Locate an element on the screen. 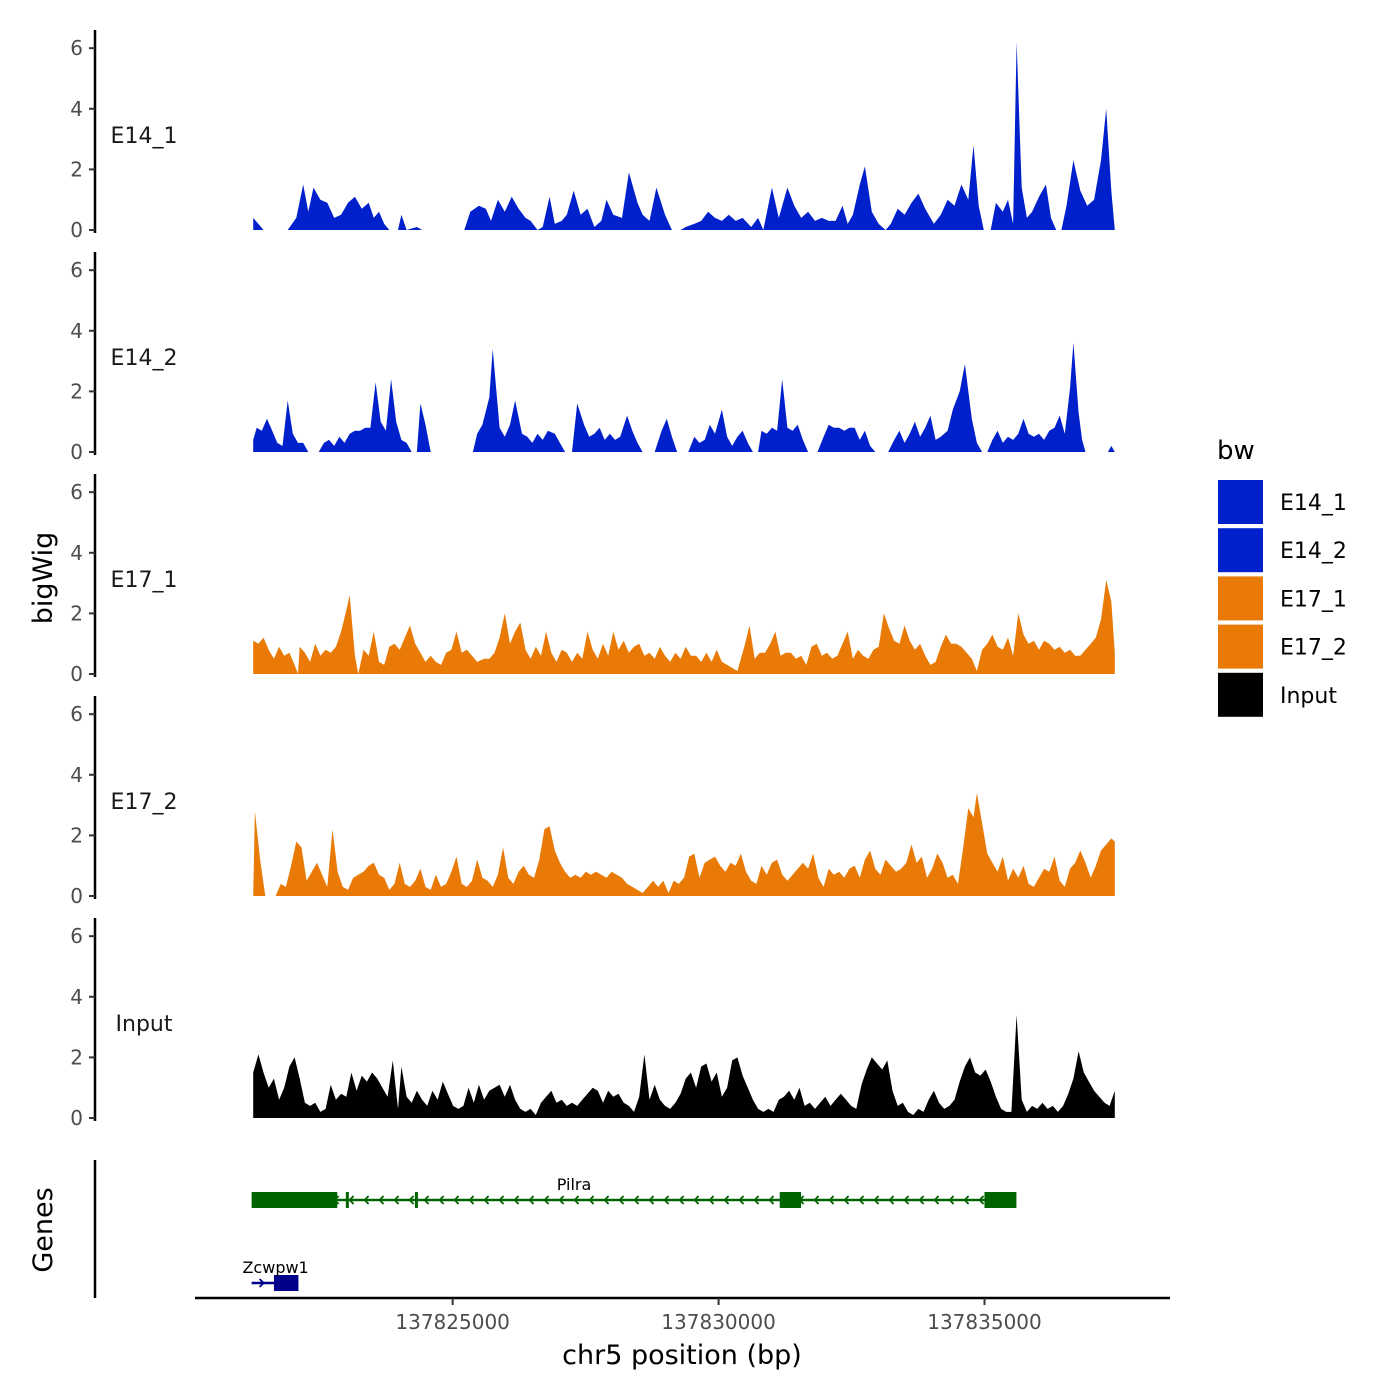 This screenshot has width=1400, height=1400. x-tick-label: 137835000 is located at coordinates (984, 1322).